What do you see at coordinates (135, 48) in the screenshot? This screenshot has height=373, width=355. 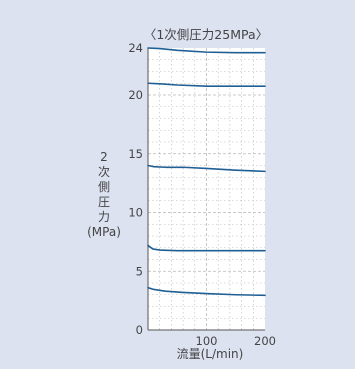 I see `y-tick-label: 24` at bounding box center [135, 48].